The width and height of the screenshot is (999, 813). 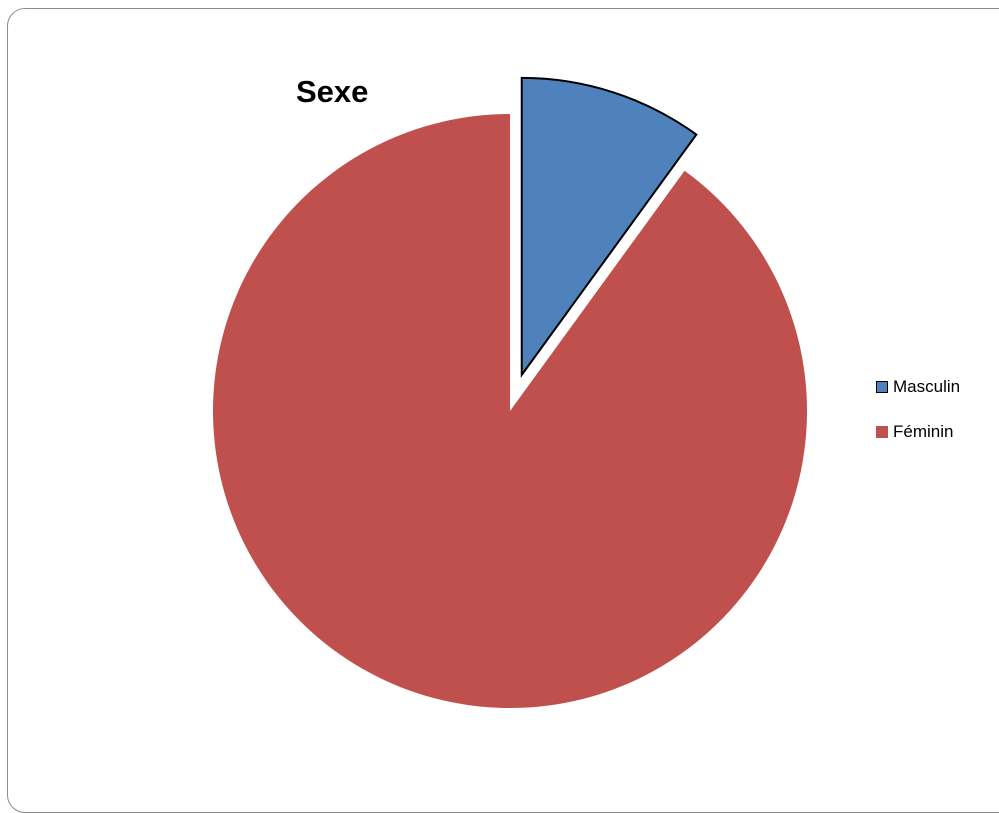 I want to click on legend-label: Masculin, so click(x=927, y=386).